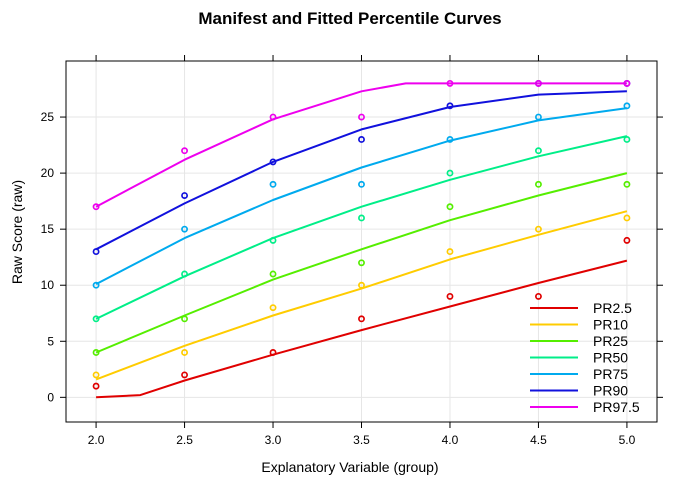 The image size is (700, 495). I want to click on y-tick-label: 15, so click(48, 229).